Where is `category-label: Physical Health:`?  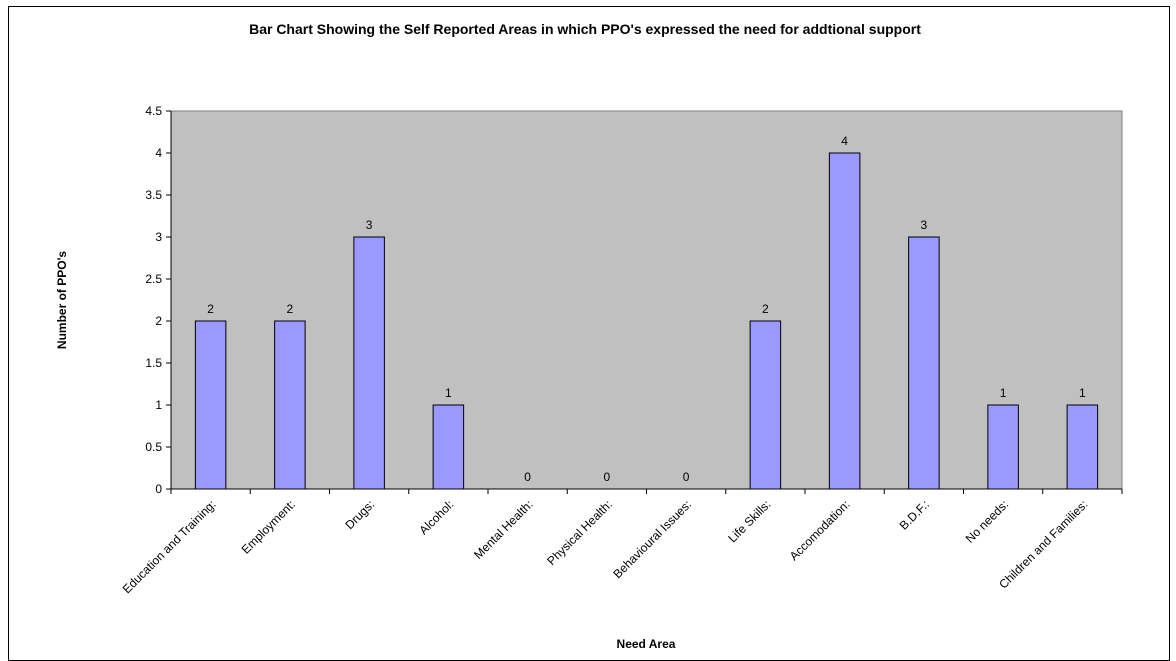
category-label: Physical Health: is located at coordinates (579, 532).